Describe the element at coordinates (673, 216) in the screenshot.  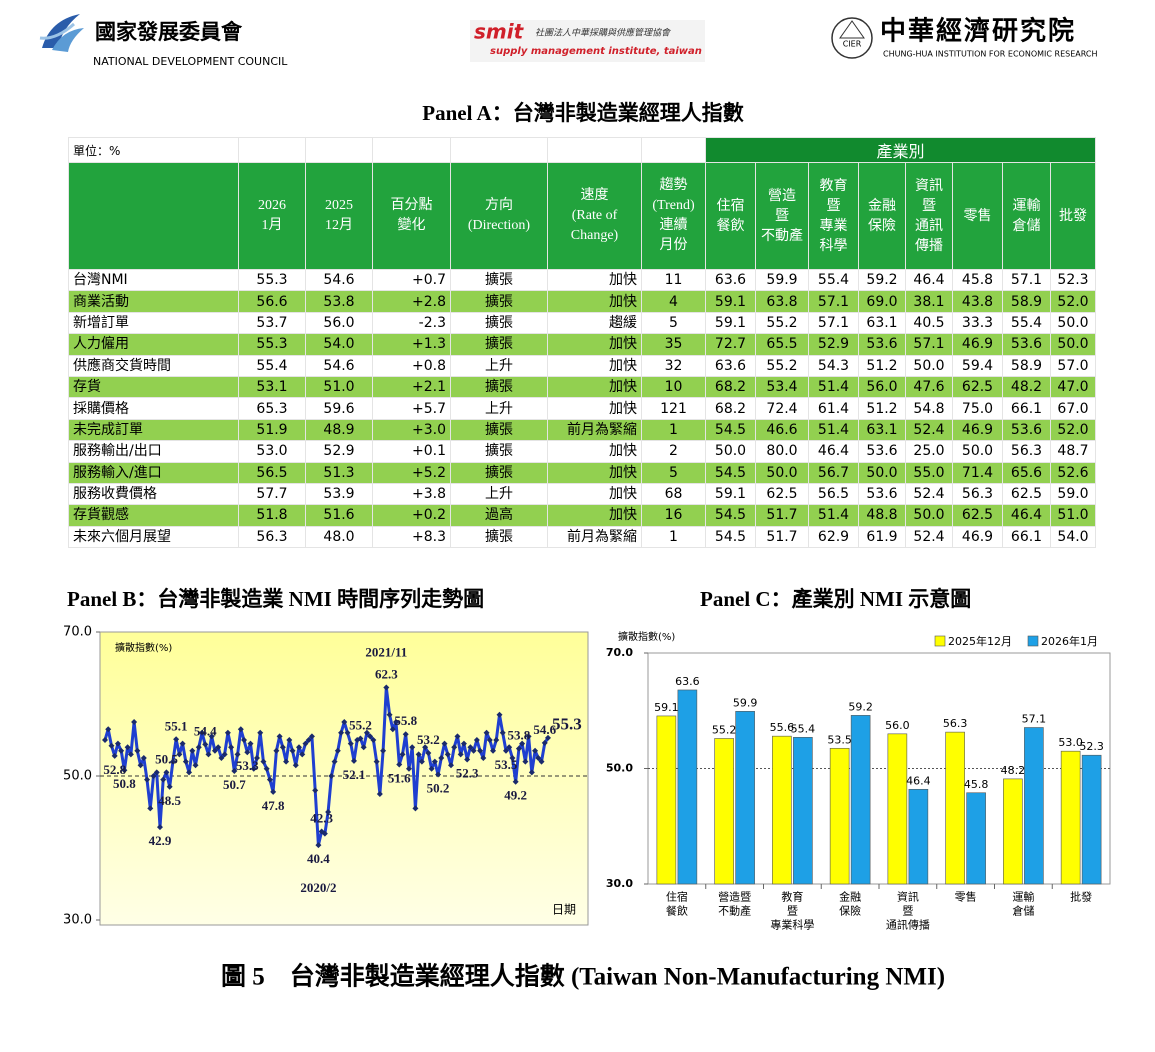
I see `column-header: 趨勢 (Trend) 連續 月份` at that location.